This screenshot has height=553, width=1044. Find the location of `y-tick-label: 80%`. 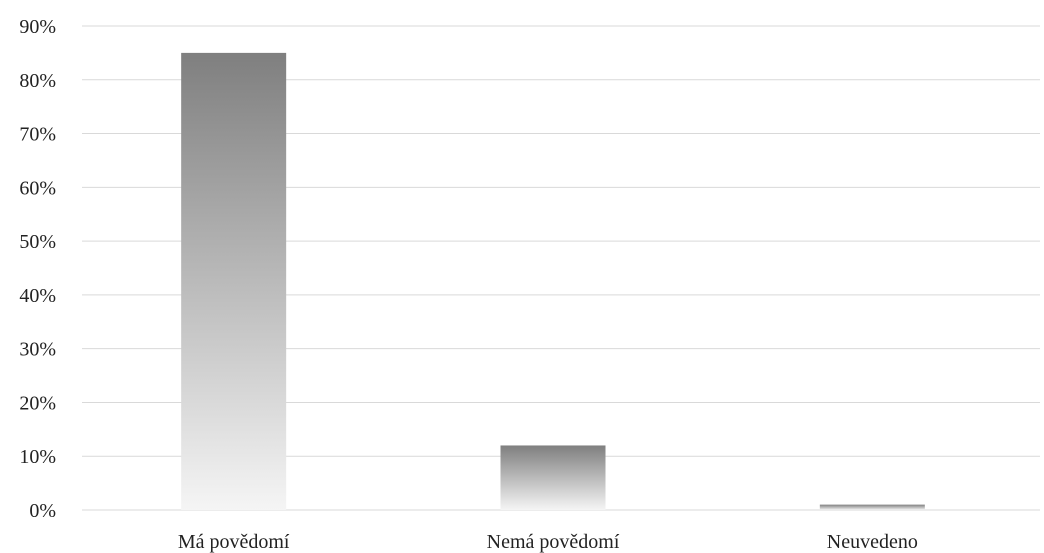

y-tick-label: 80% is located at coordinates (37, 81).